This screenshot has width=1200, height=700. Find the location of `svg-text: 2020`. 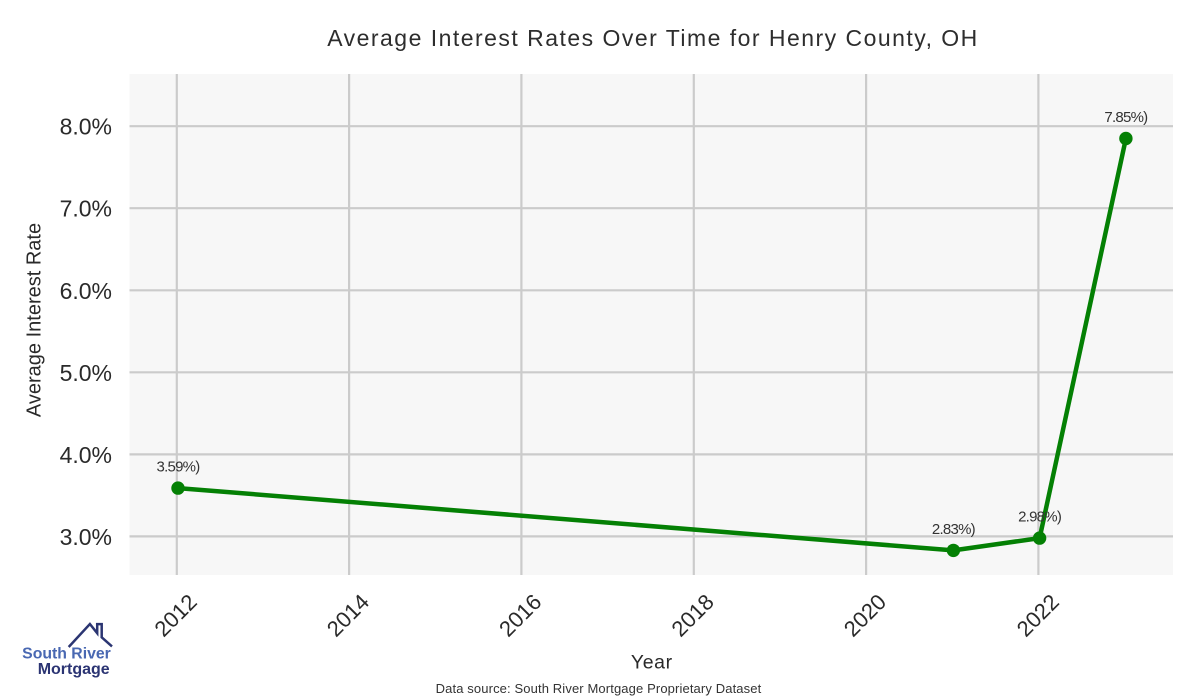

svg-text: 2020 is located at coordinates (865, 615).